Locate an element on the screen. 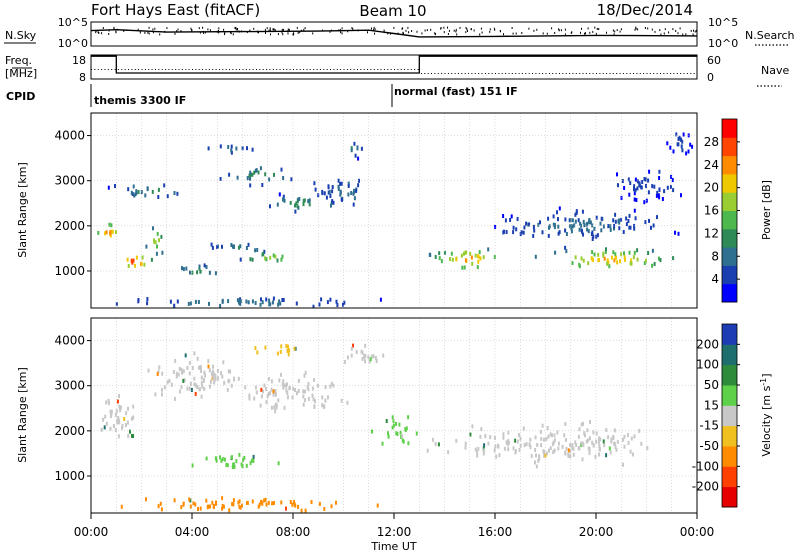  y-tick-label: 1000 is located at coordinates (69, 271).